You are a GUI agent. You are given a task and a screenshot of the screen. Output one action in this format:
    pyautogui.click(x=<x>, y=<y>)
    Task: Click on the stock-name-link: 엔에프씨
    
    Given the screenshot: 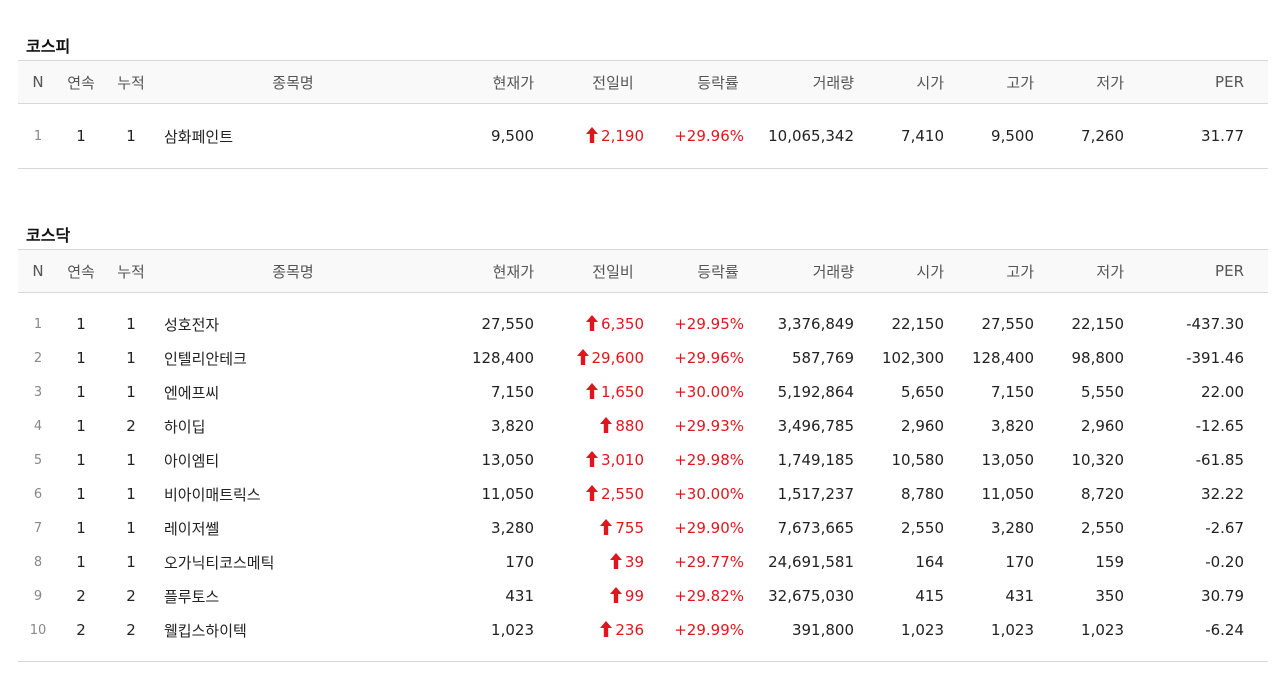 What is the action you would take?
    pyautogui.click(x=192, y=392)
    